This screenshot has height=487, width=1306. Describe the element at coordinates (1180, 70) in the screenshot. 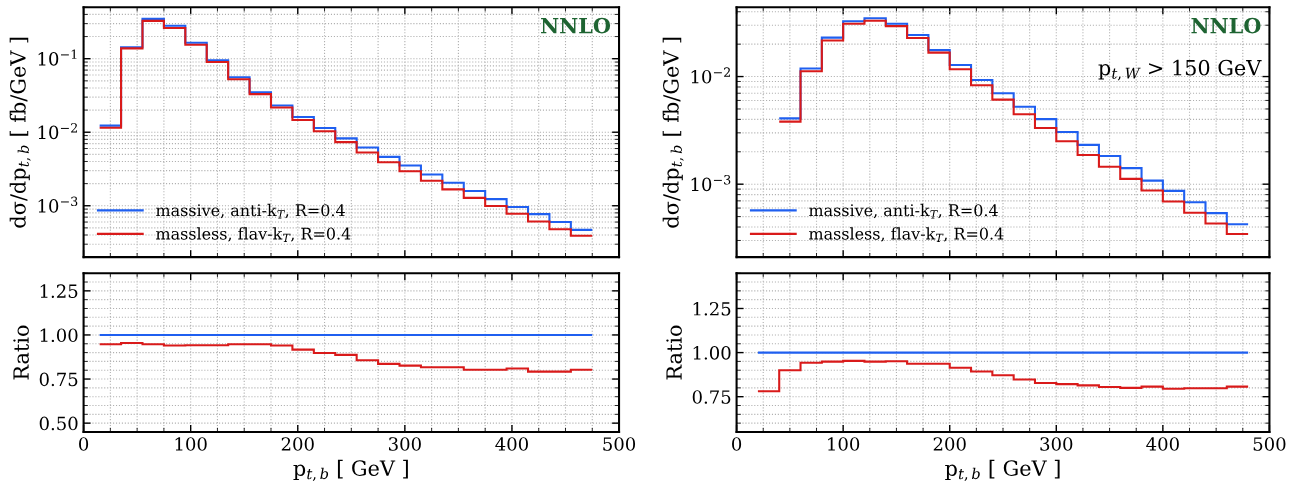

I see `annotation: p$_{t,W}$ > 150 GeV` at that location.